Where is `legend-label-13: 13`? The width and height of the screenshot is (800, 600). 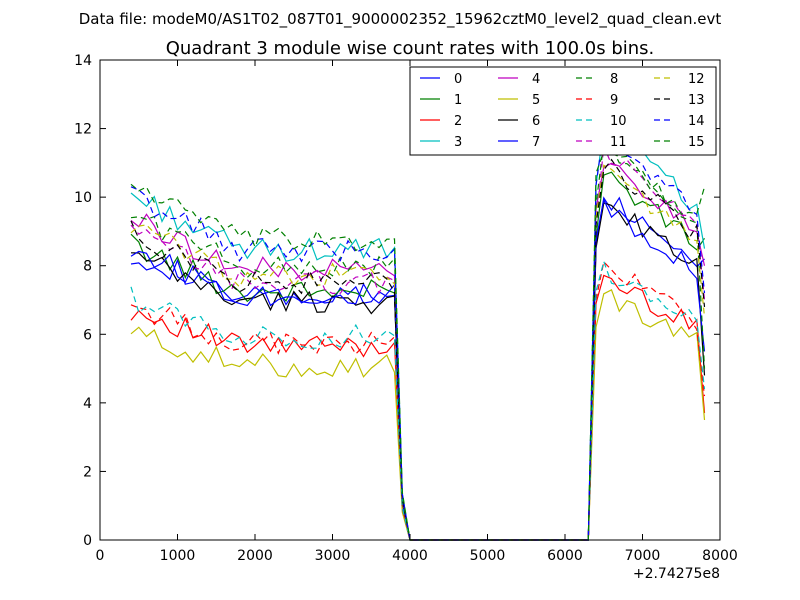 legend-label-13: 13 is located at coordinates (696, 100).